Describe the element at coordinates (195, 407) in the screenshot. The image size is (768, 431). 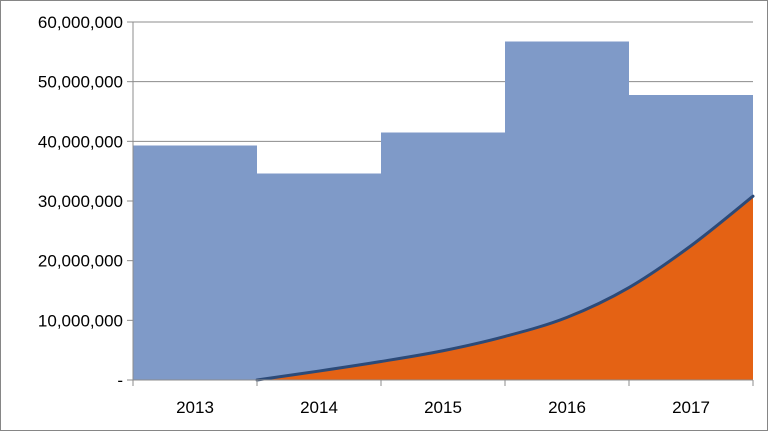
I see `x-tick-label-2013: 2013` at that location.